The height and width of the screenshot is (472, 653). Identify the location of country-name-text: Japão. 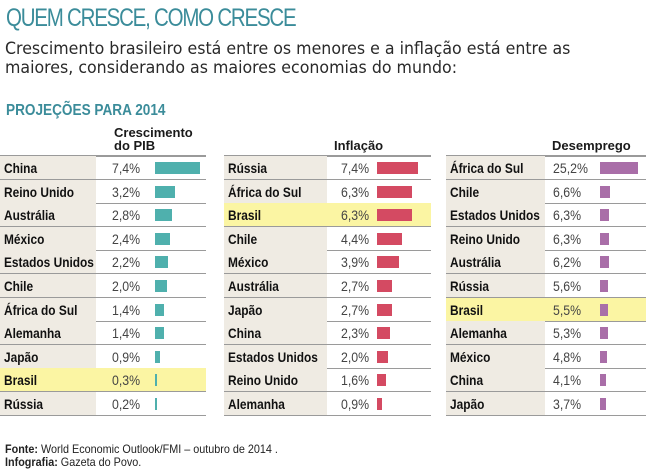
(21, 356).